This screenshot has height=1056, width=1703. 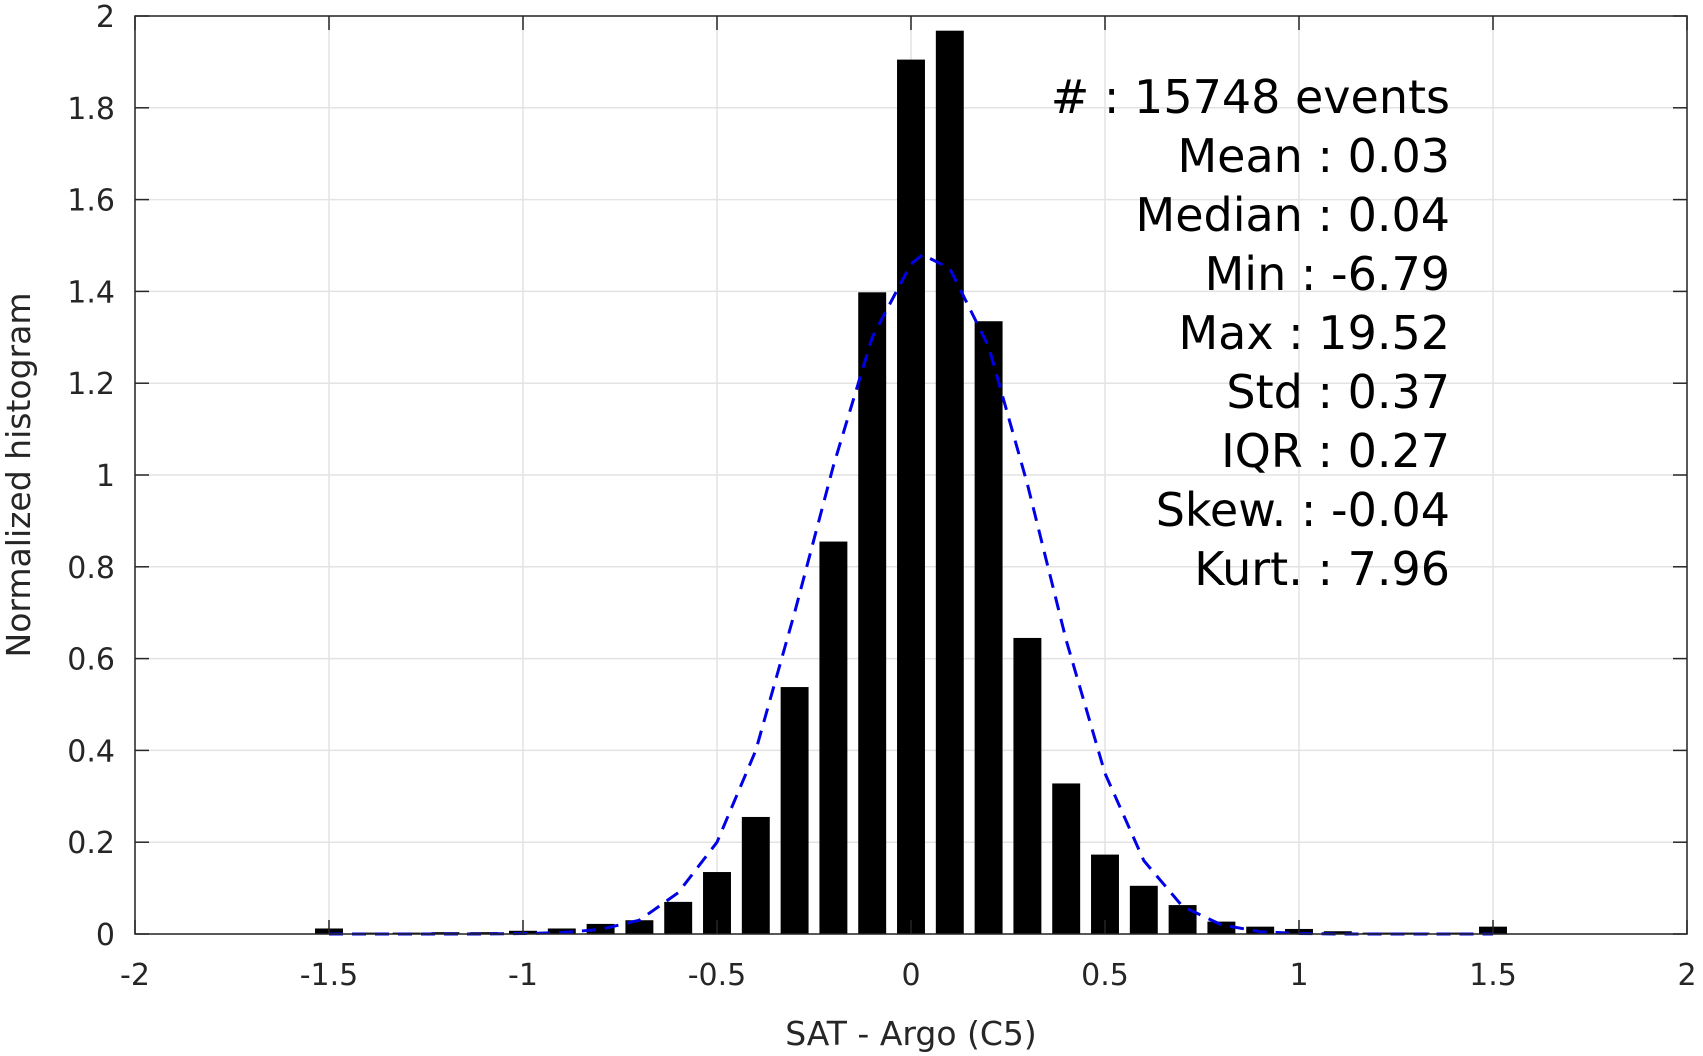 What do you see at coordinates (717, 975) in the screenshot?
I see `x-tick-label: -0.5` at bounding box center [717, 975].